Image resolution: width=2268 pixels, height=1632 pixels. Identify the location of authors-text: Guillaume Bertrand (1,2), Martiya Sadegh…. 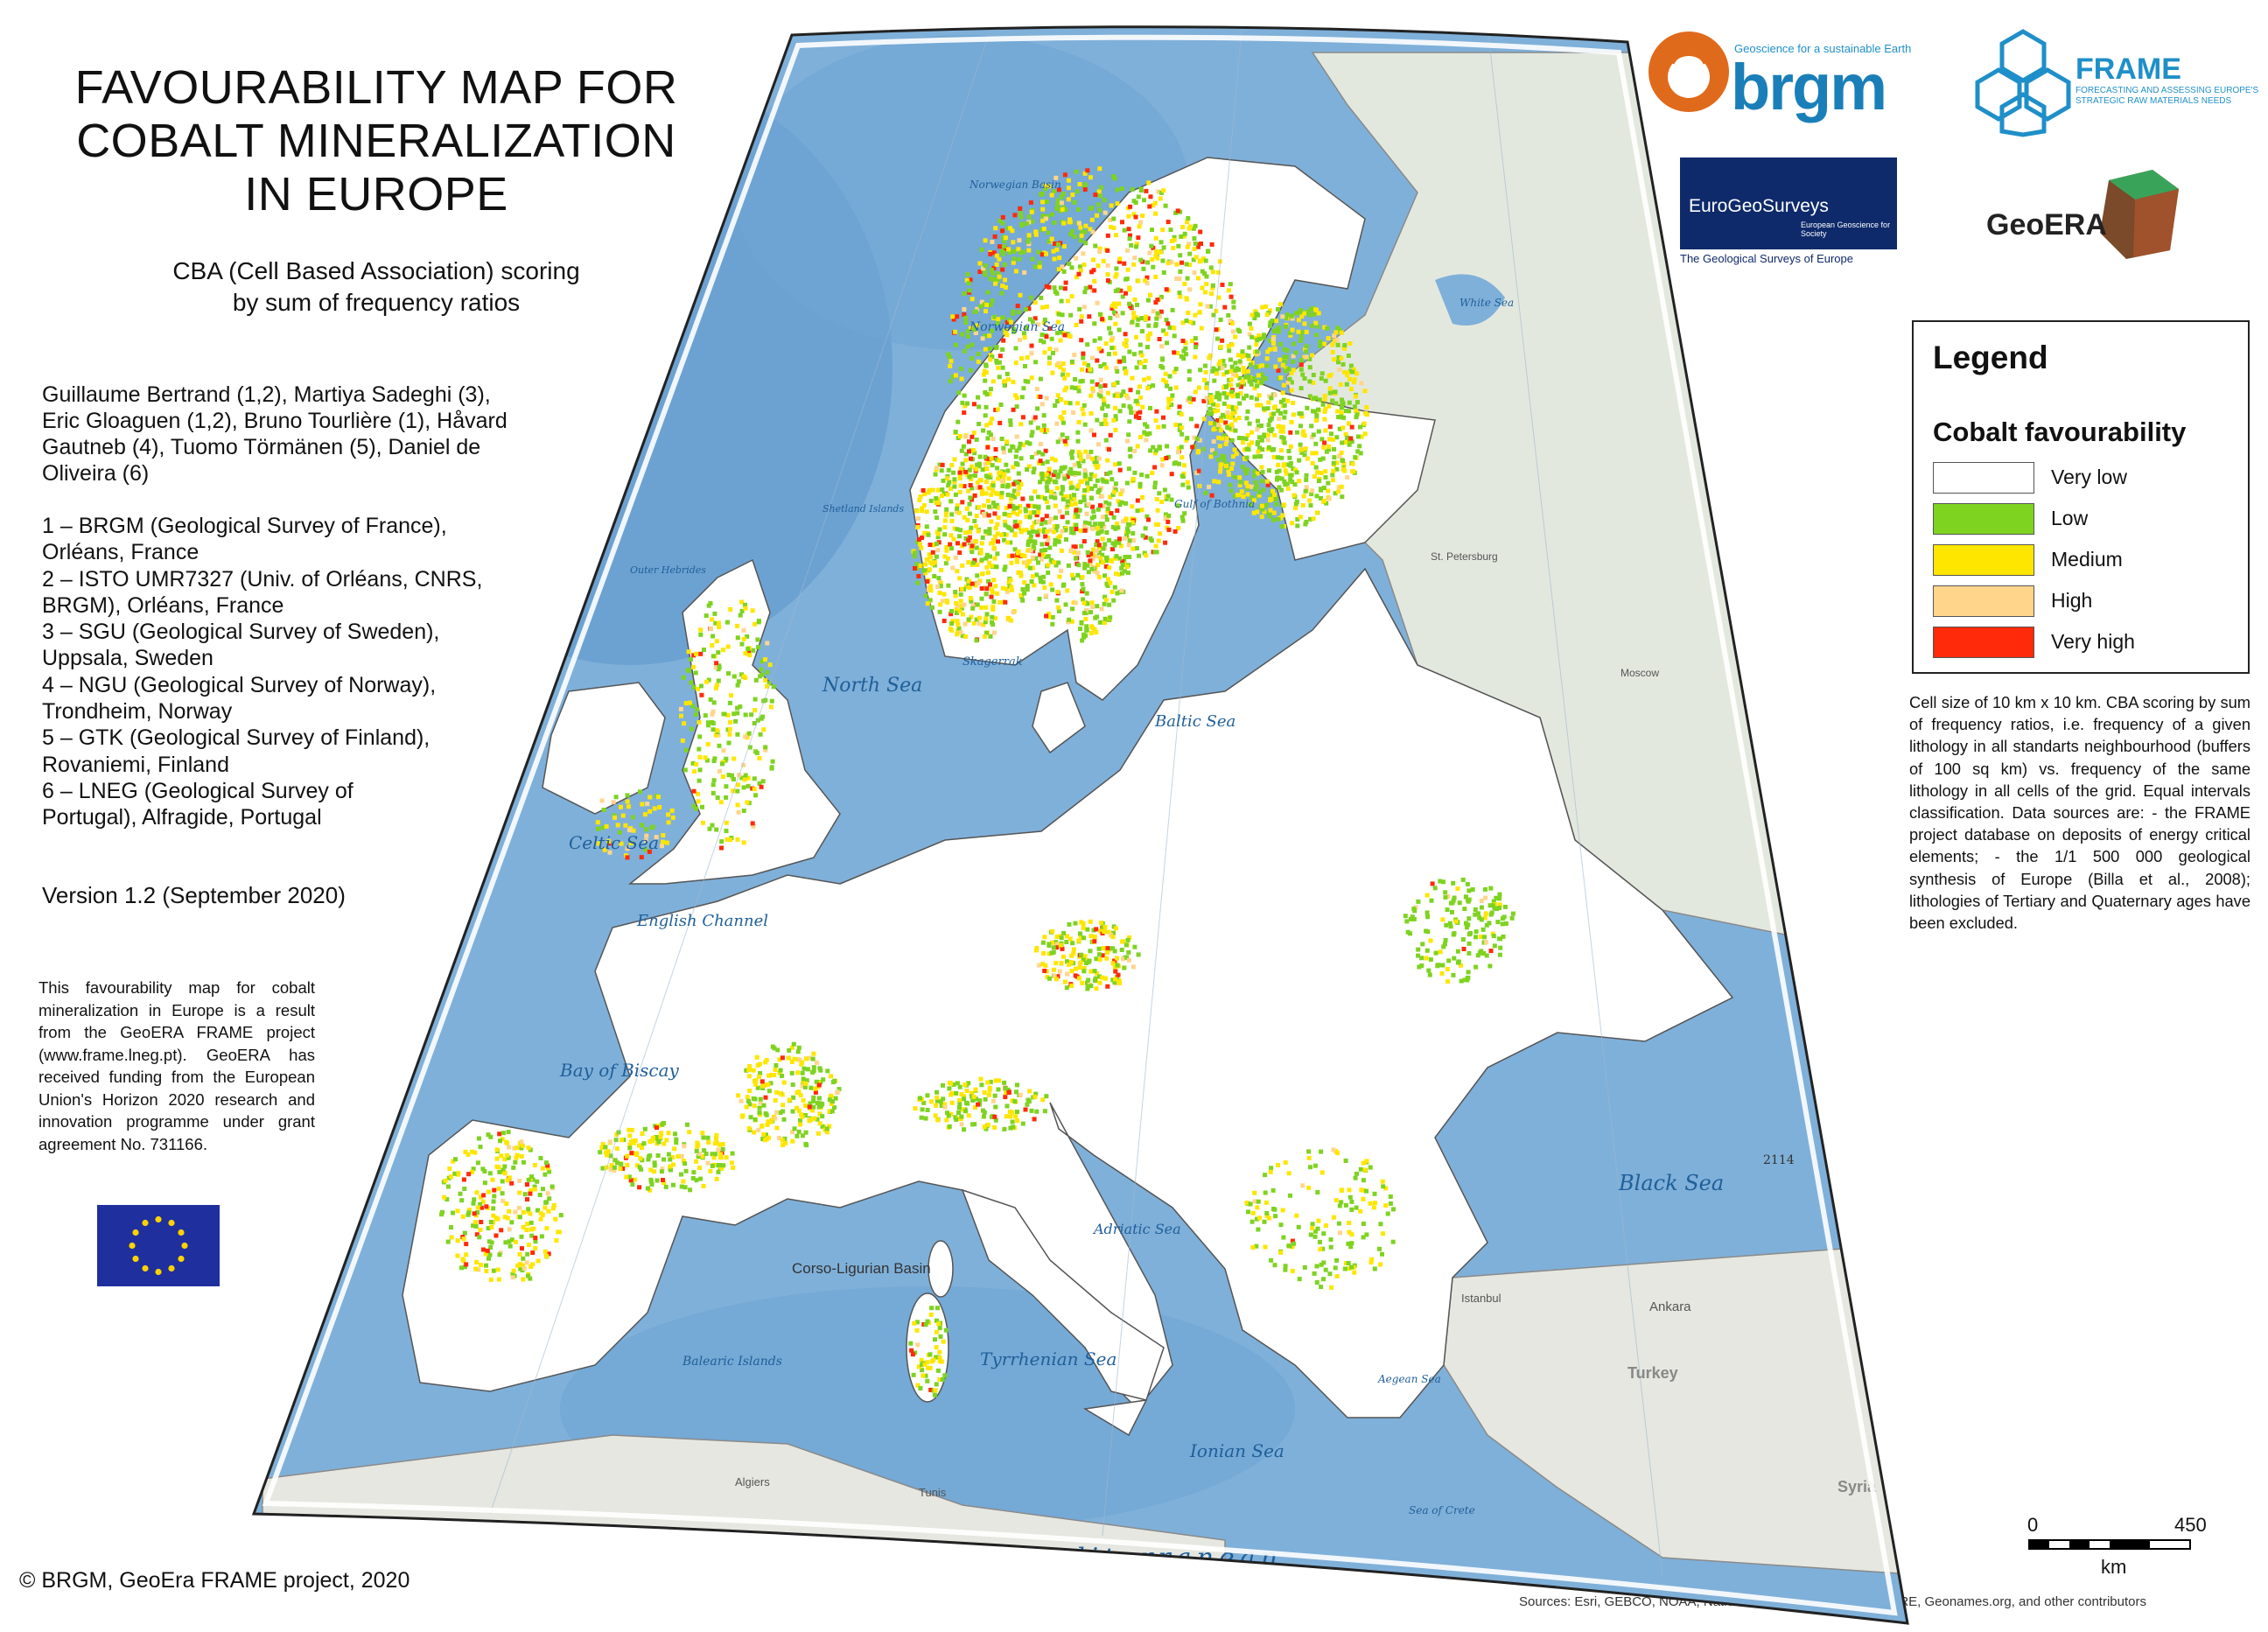
(275, 434).